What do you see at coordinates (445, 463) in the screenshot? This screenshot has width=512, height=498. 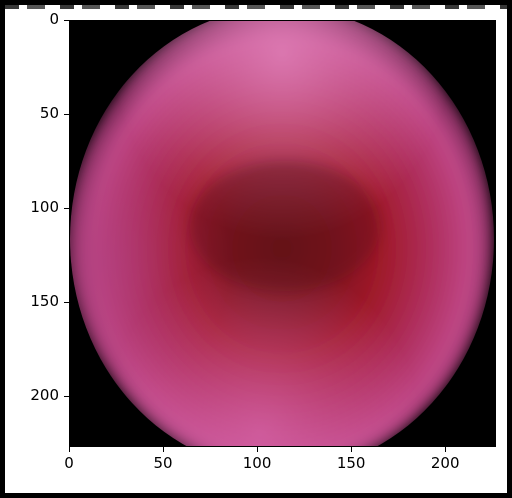 I see `xtick-label: 200` at bounding box center [445, 463].